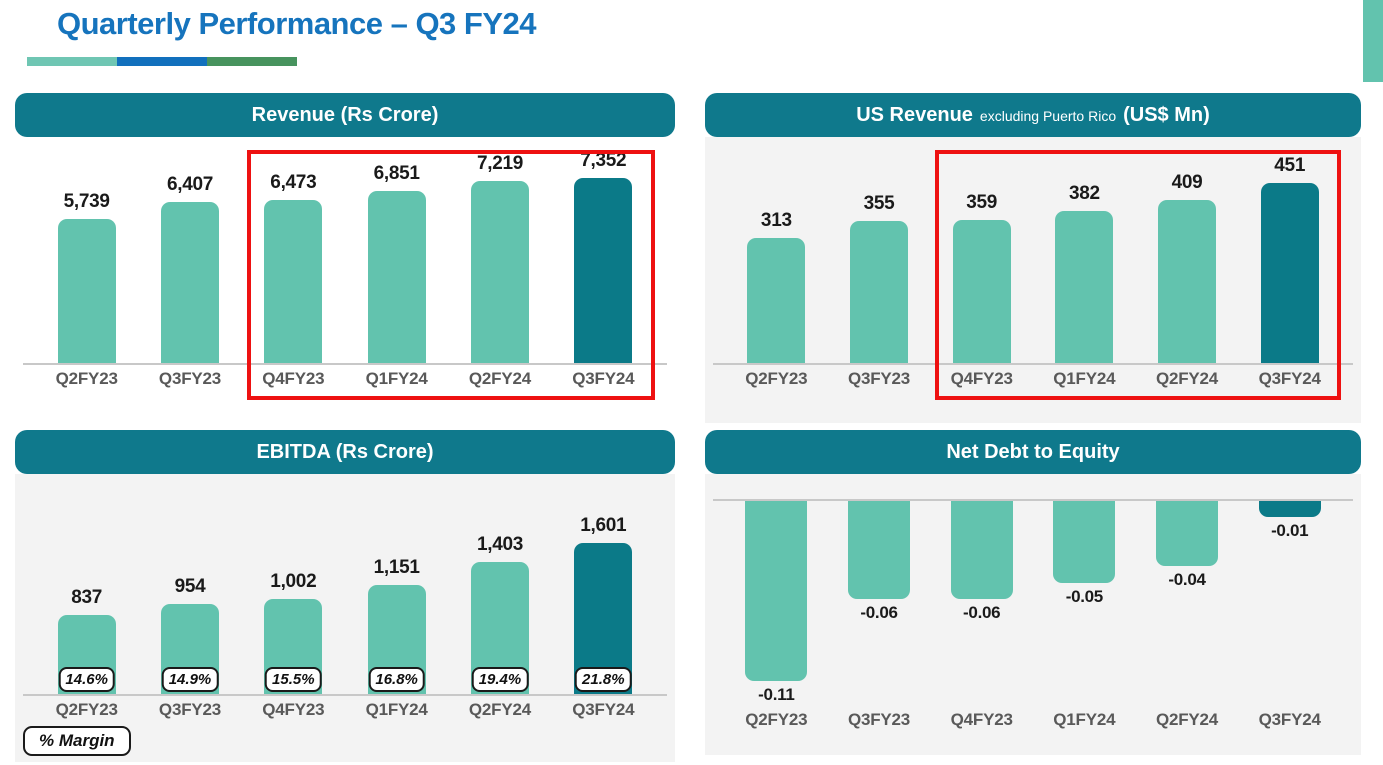 This screenshot has width=1383, height=765. I want to click on chart-title: Revenue (Rs Crore), so click(345, 114).